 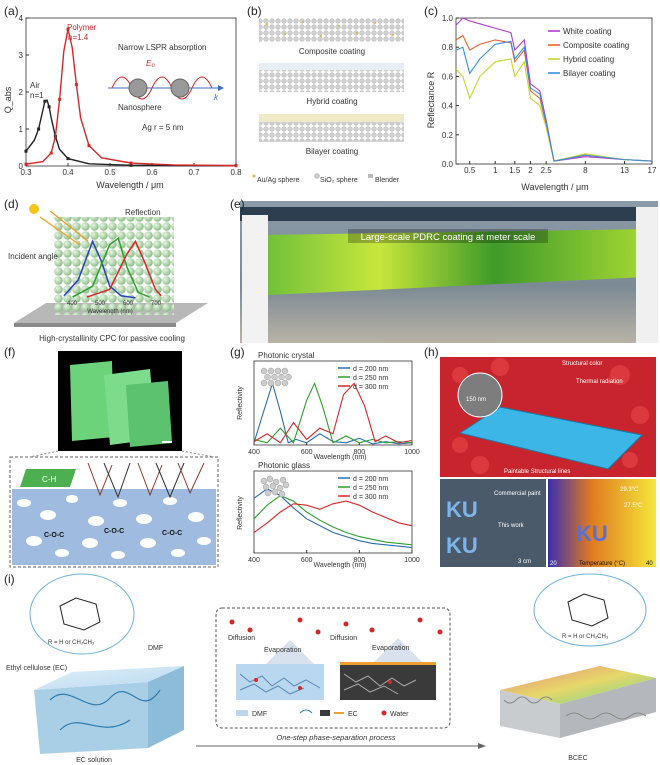 I want to click on hybrid-label: Hybrid coating, so click(x=331, y=101).